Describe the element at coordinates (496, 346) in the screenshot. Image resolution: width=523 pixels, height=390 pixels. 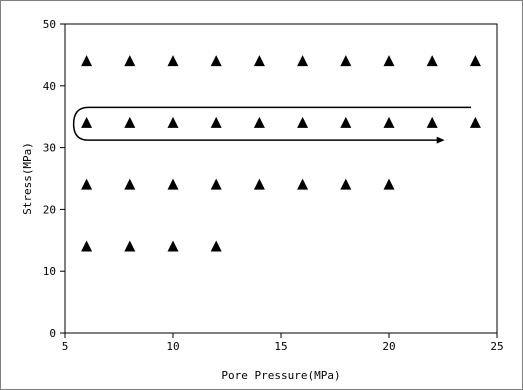
I see `x-tick-label: 25` at that location.